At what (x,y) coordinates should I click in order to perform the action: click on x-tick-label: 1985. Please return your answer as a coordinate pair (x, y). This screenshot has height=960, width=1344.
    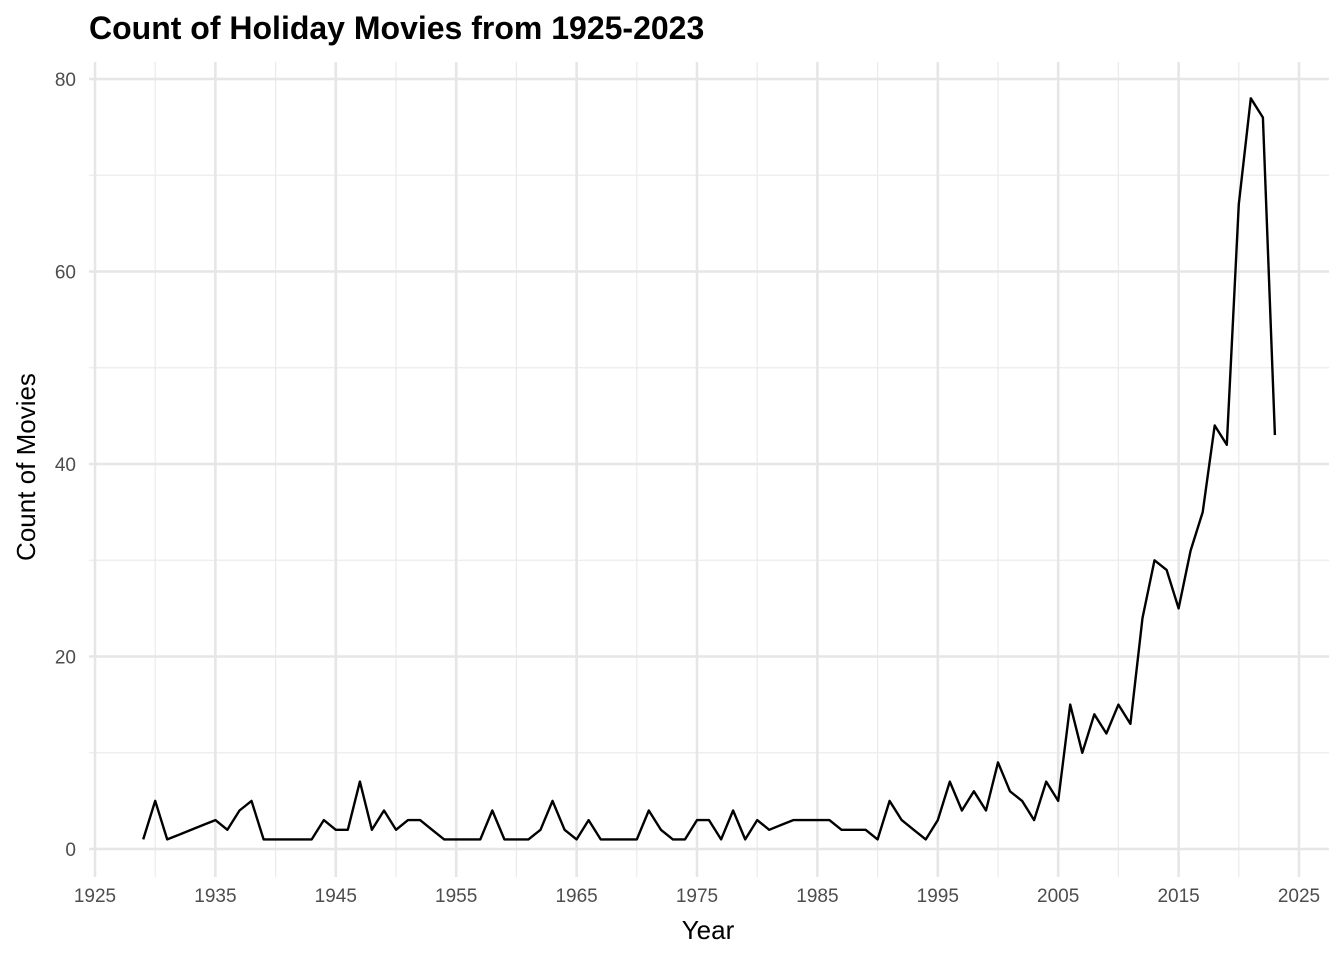
    Looking at the image, I should click on (817, 896).